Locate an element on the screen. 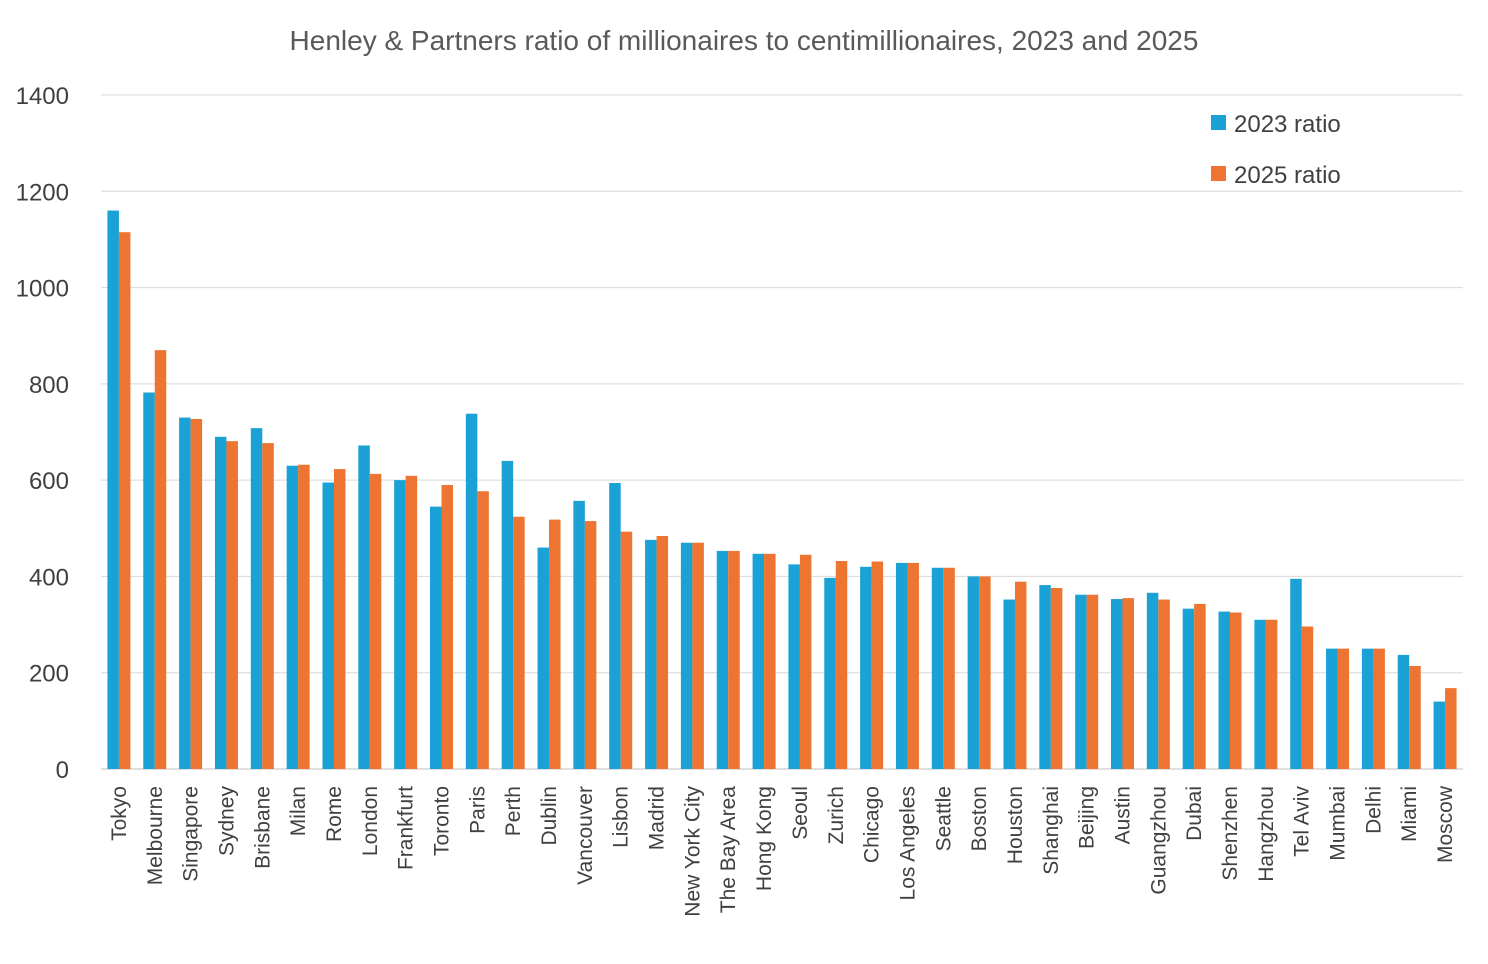  legend-label-2025: 2025 ratio is located at coordinates (1287, 175).